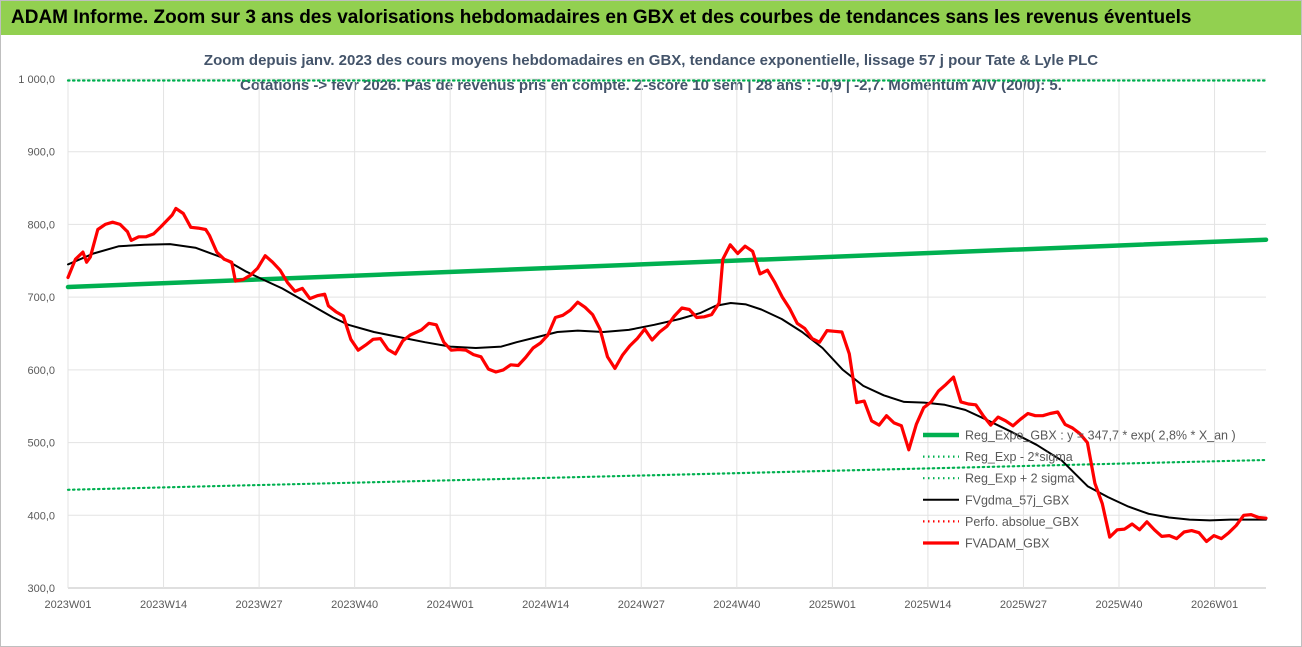  I want to click on x-tick-label: 2024W14, so click(545, 605).